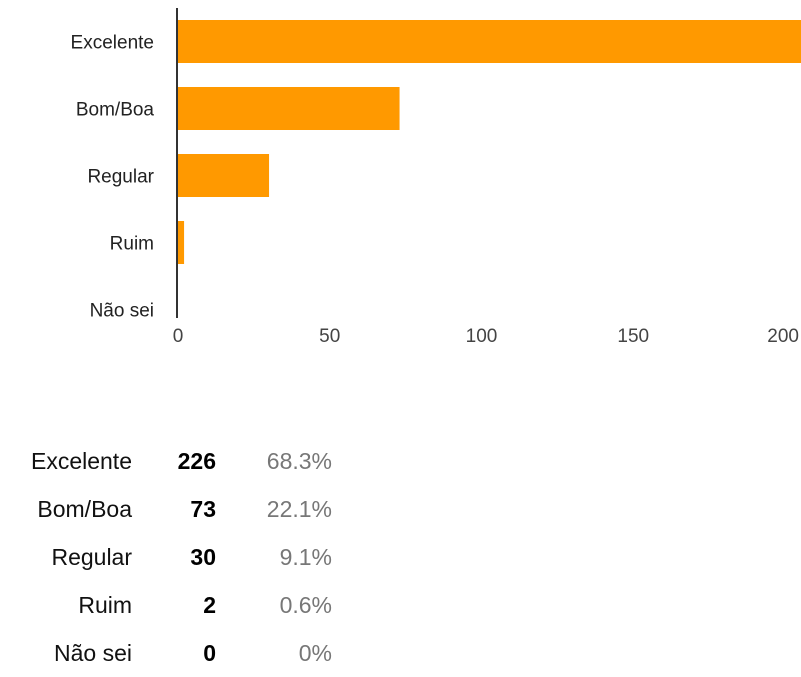 The width and height of the screenshot is (801, 677). I want to click on category-label: Ruim, so click(132, 244).